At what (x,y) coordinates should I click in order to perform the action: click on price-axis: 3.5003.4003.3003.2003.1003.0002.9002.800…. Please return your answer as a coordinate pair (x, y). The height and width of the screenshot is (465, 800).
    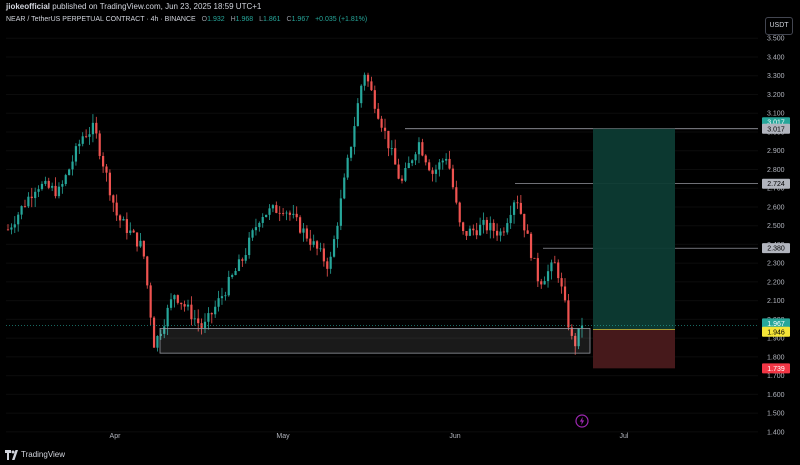
    Looking at the image, I should click on (776, 236).